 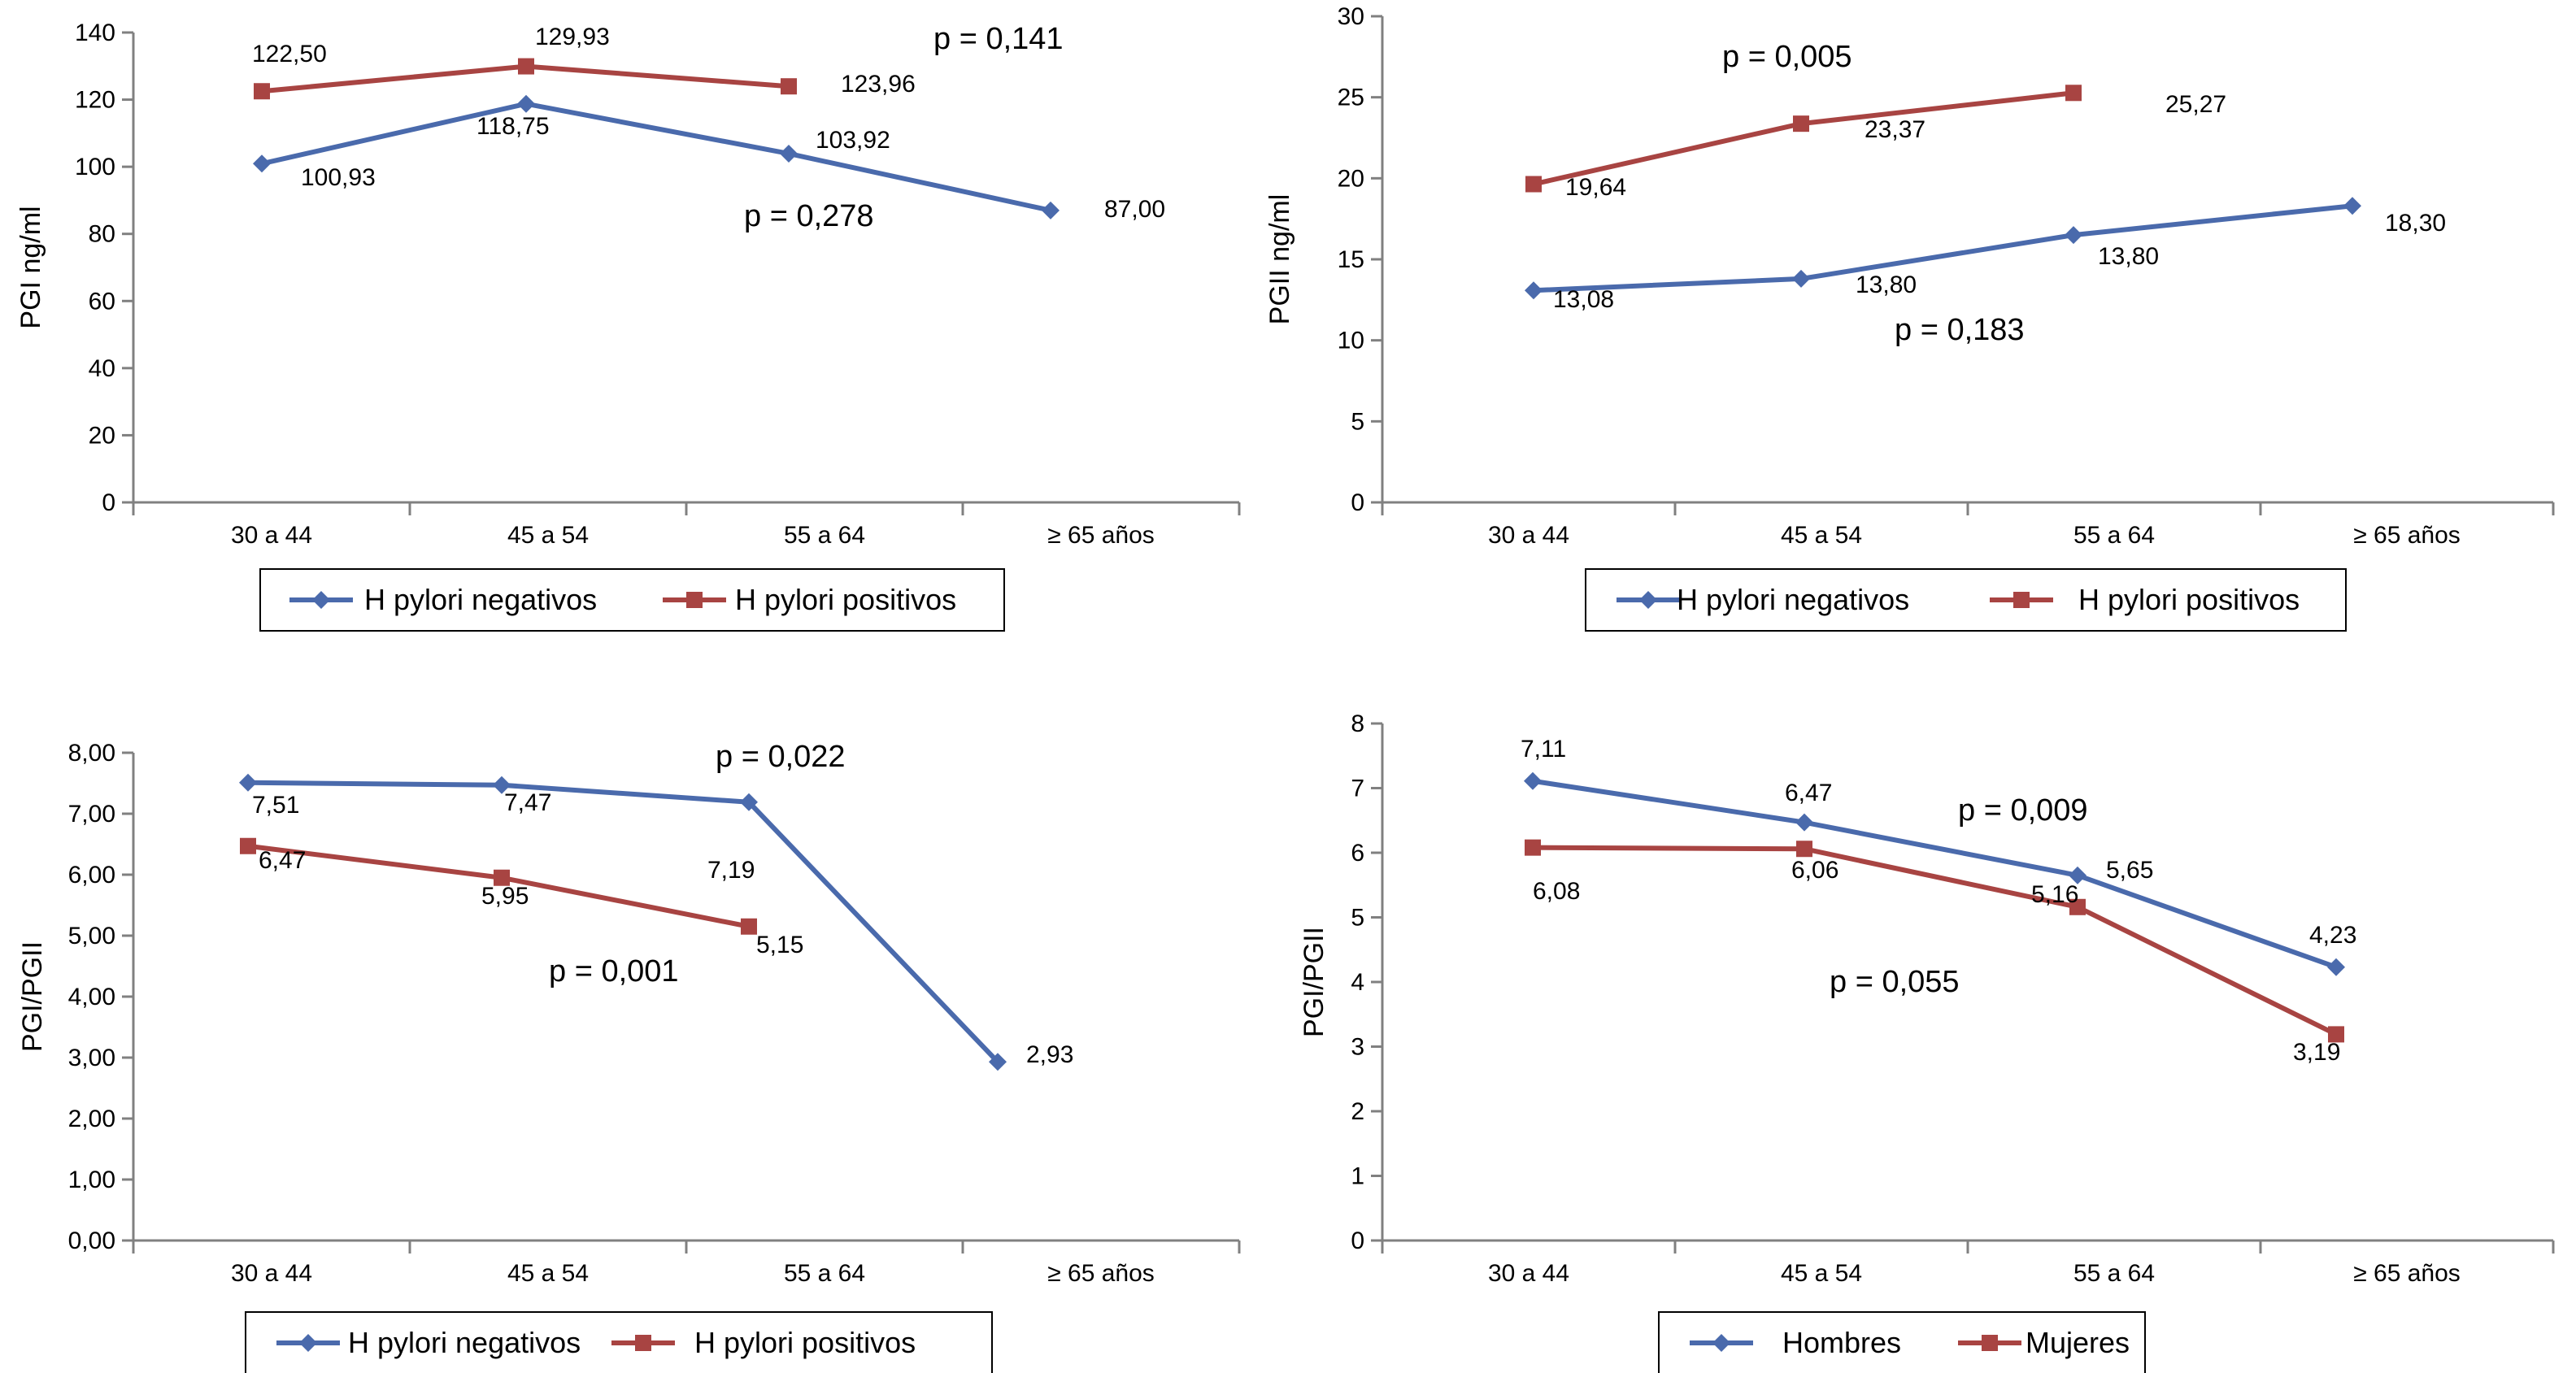 I want to click on p-value-annotation: p = 0,055, so click(x=1895, y=982).